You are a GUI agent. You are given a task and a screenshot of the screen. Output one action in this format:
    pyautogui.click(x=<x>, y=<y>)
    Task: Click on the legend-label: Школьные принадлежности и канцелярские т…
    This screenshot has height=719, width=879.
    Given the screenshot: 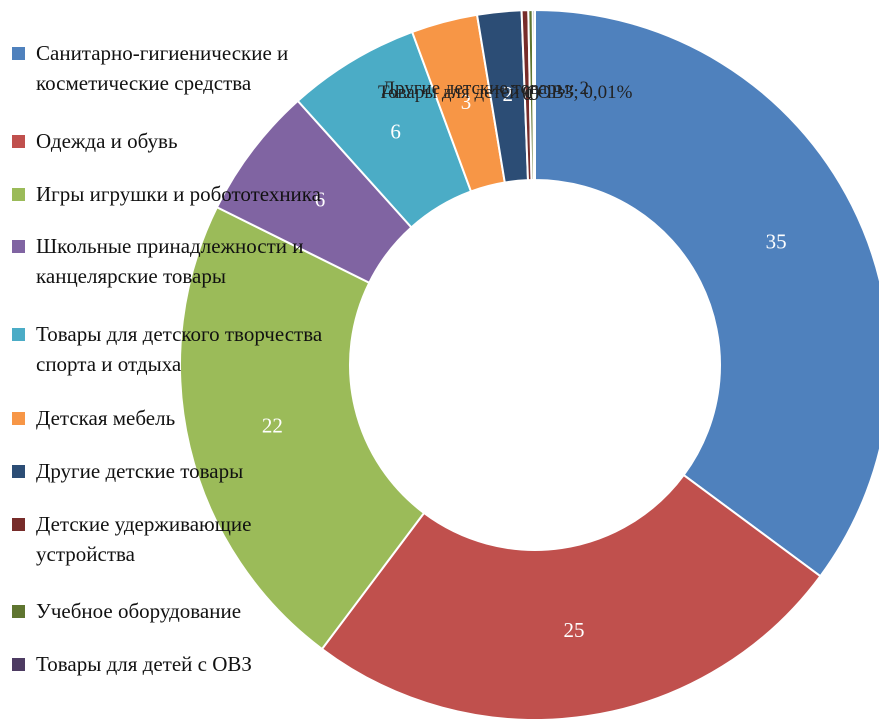 What is the action you would take?
    pyautogui.click(x=170, y=261)
    